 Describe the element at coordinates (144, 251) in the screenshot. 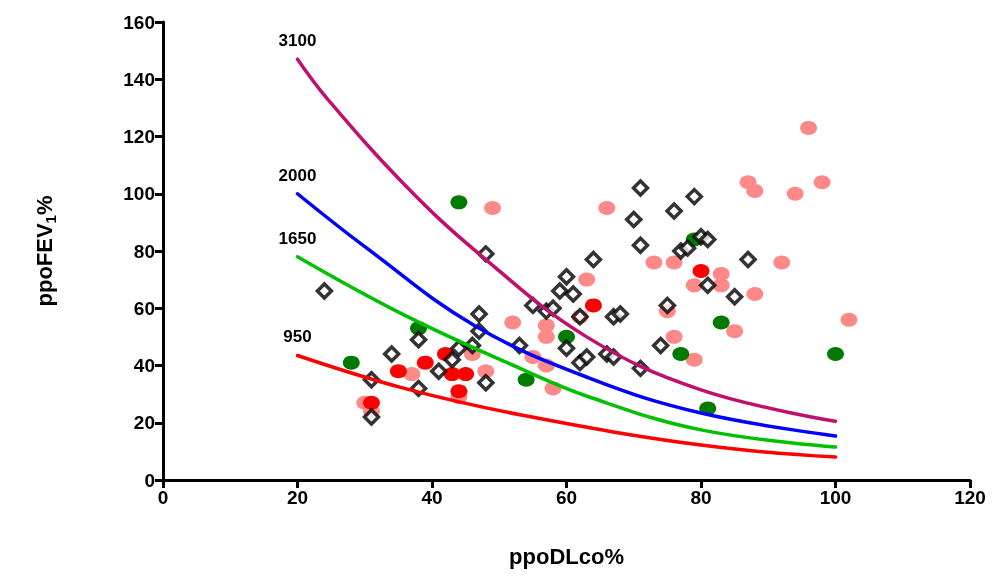

I see `y-tick-label: 80` at that location.